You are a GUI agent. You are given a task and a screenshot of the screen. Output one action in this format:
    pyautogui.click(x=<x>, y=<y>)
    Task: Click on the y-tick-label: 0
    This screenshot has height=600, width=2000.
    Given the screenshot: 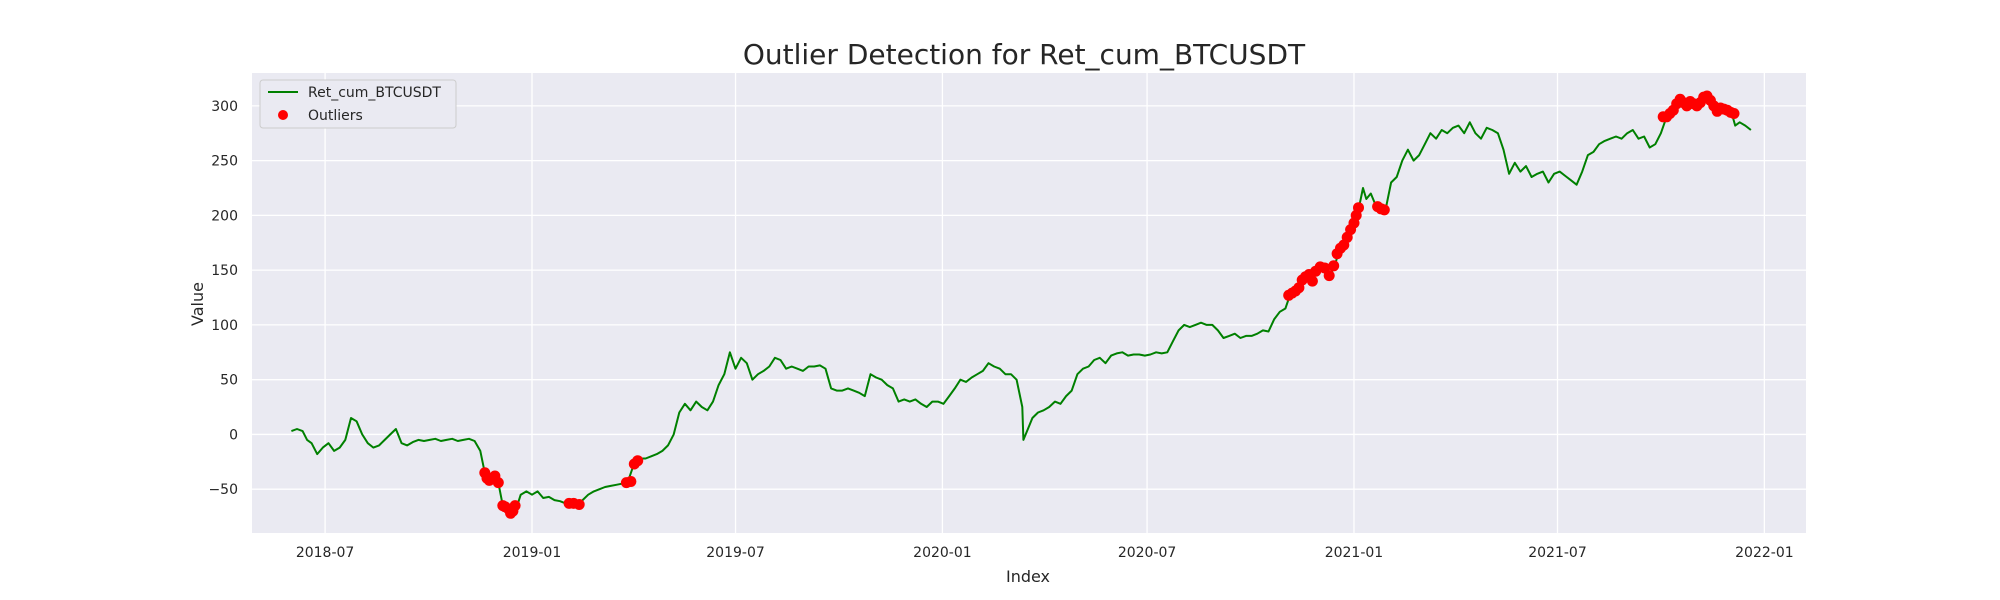 What is the action you would take?
    pyautogui.click(x=233, y=435)
    